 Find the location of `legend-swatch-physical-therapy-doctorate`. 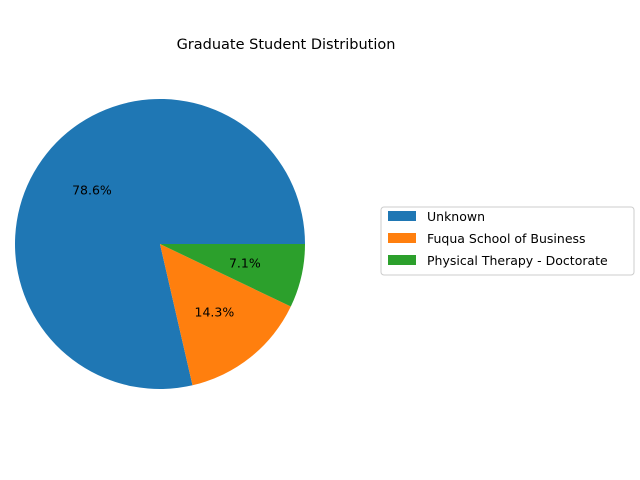

legend-swatch-physical-therapy-doctorate is located at coordinates (402, 260).